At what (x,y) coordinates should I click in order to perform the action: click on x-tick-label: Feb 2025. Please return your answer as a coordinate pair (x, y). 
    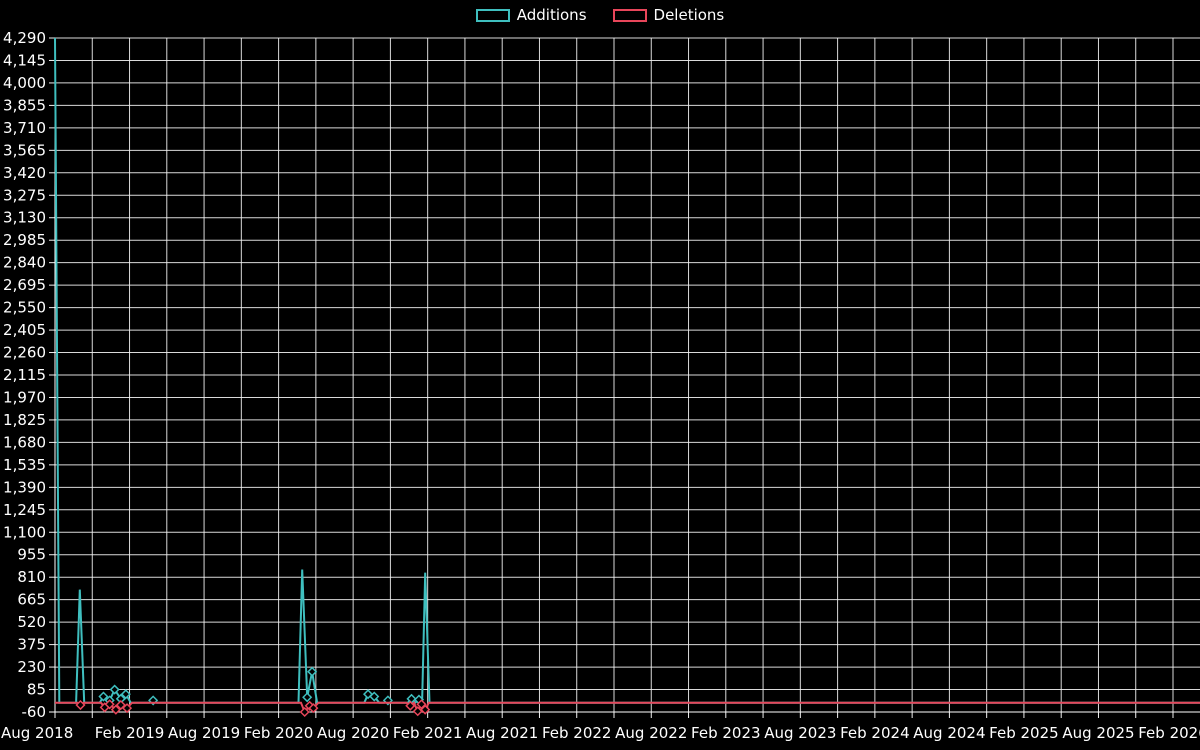
    Looking at the image, I should click on (1024, 733).